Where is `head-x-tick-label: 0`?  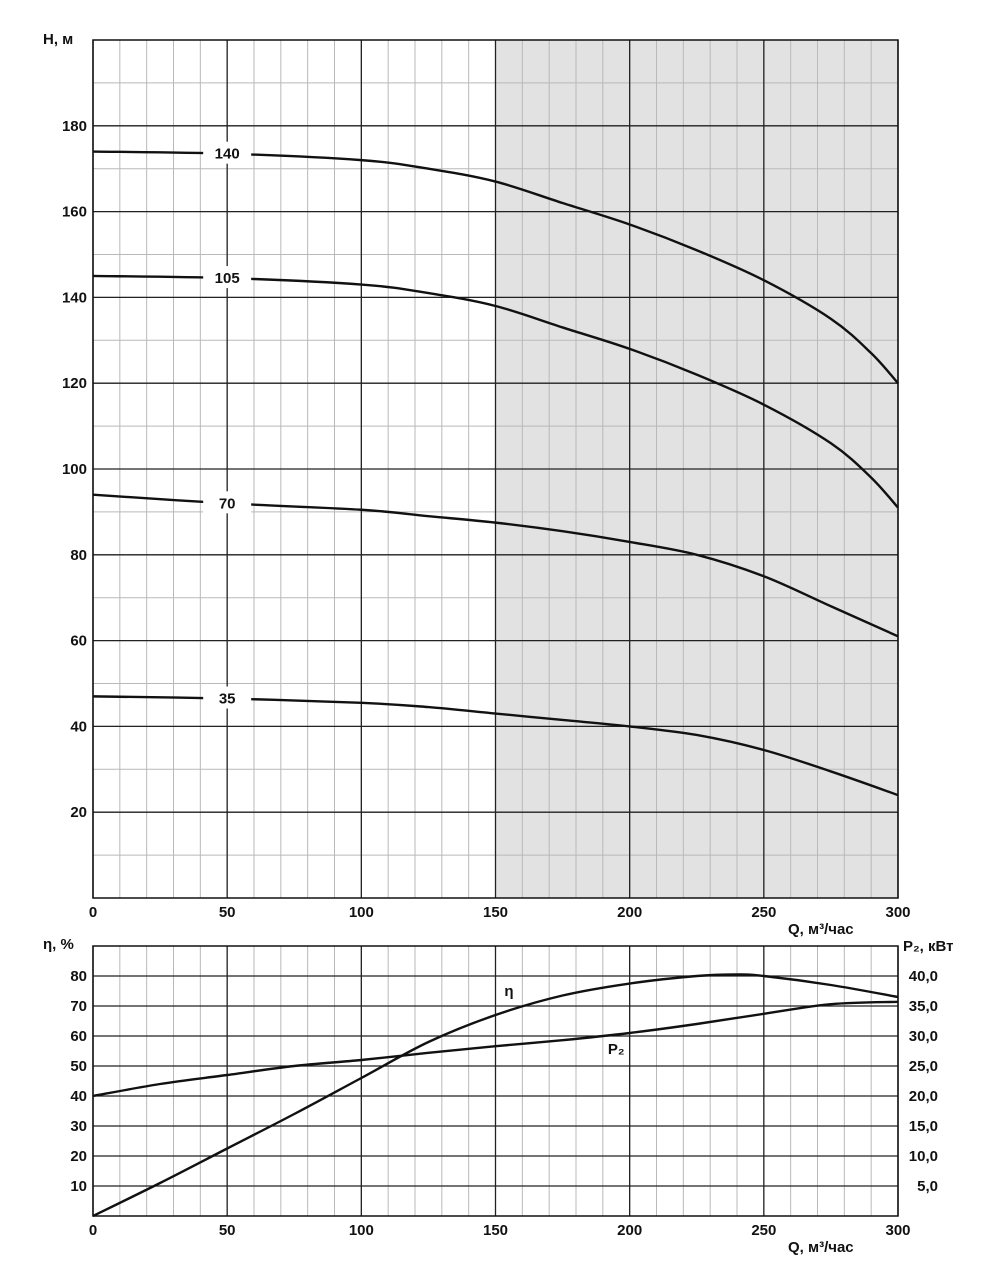
head-x-tick-label: 0 is located at coordinates (93, 912).